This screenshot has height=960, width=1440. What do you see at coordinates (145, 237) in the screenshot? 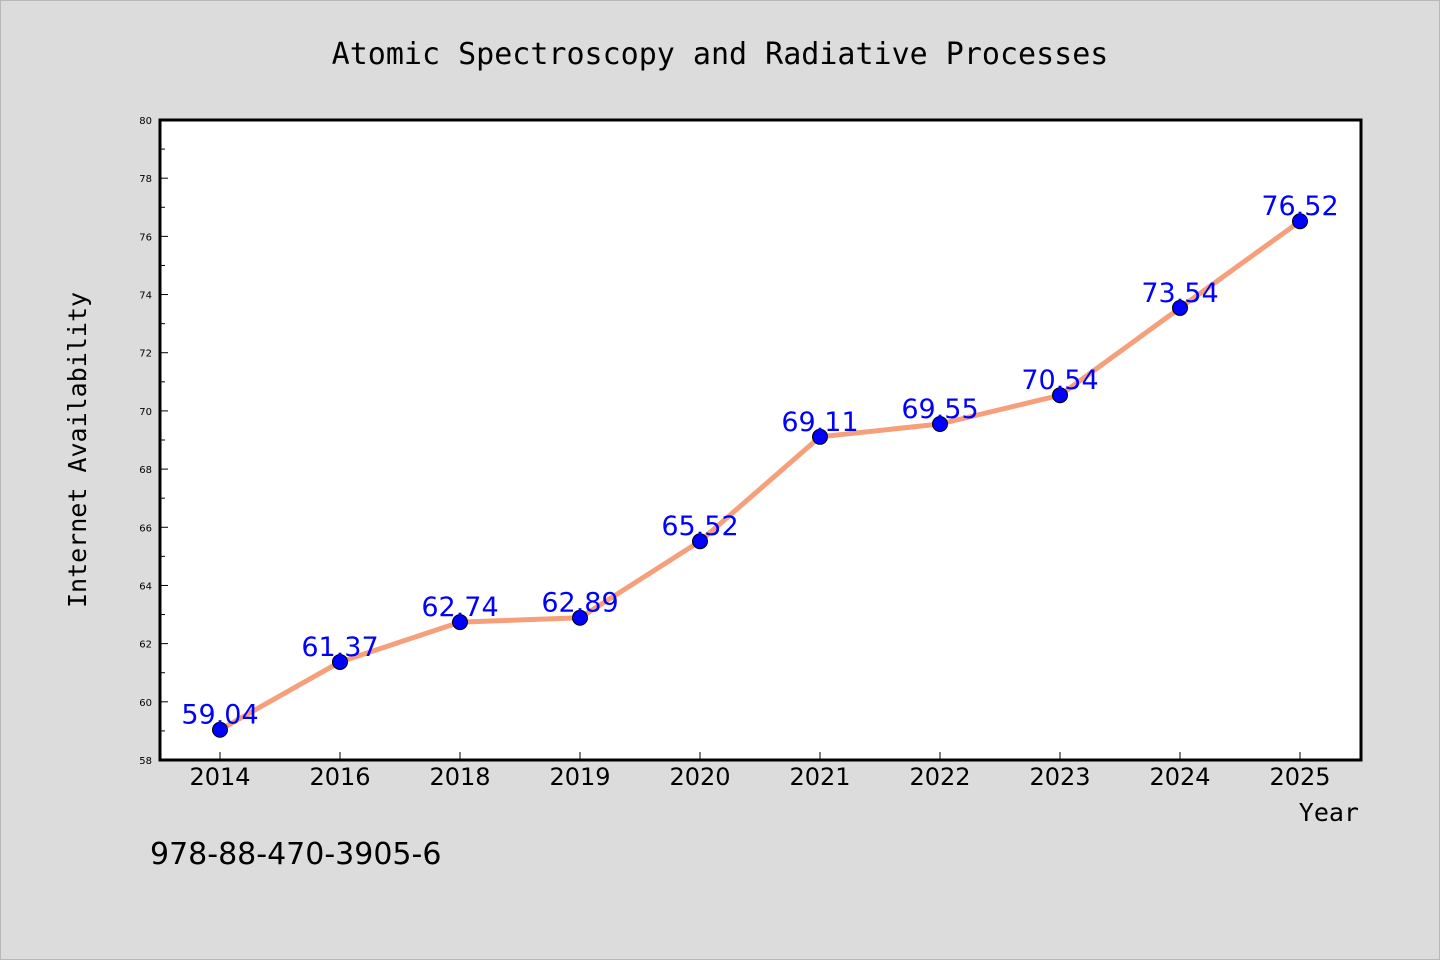
I see `y-tick-label: 76` at bounding box center [145, 237].